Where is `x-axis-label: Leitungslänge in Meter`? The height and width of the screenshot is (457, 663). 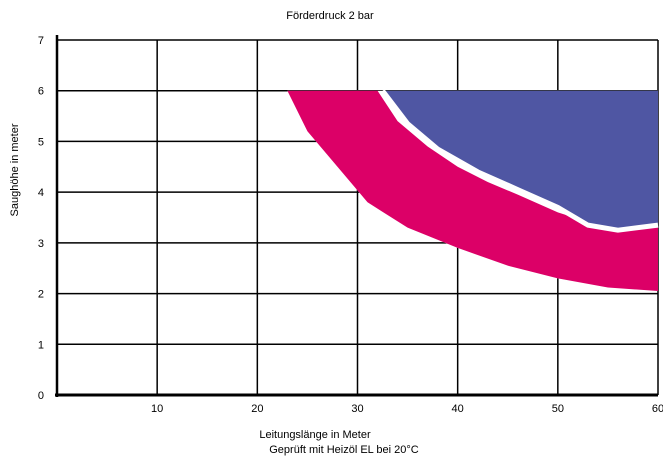
x-axis-label: Leitungslänge in Meter is located at coordinates (315, 435).